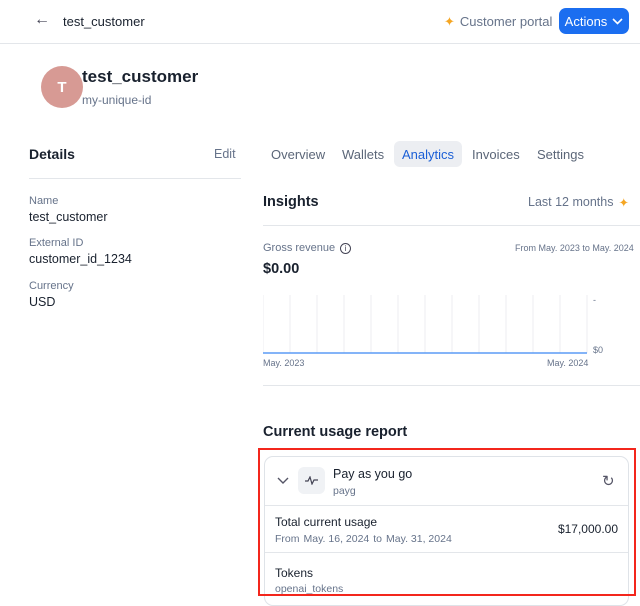 This screenshot has width=640, height=606. I want to click on actions-button: Actions, so click(594, 21).